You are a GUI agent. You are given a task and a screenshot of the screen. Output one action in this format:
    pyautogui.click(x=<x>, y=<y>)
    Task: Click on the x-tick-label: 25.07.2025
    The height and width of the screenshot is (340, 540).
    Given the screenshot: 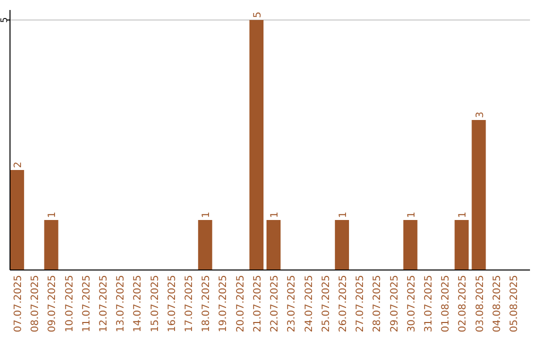 What is the action you would take?
    pyautogui.click(x=326, y=303)
    